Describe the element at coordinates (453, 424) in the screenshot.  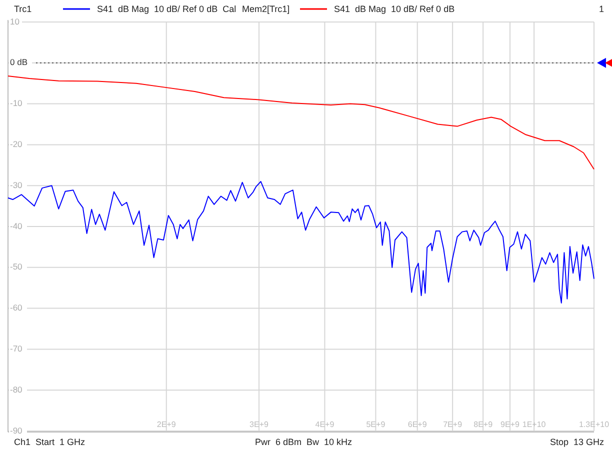
I see `x-tick-label: 7E+9` at that location.